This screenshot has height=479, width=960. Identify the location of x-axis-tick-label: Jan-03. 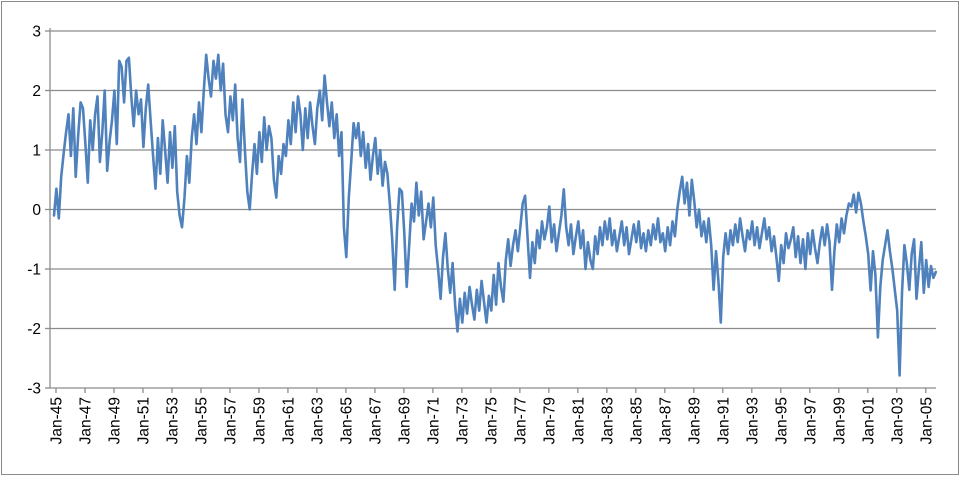
(897, 420).